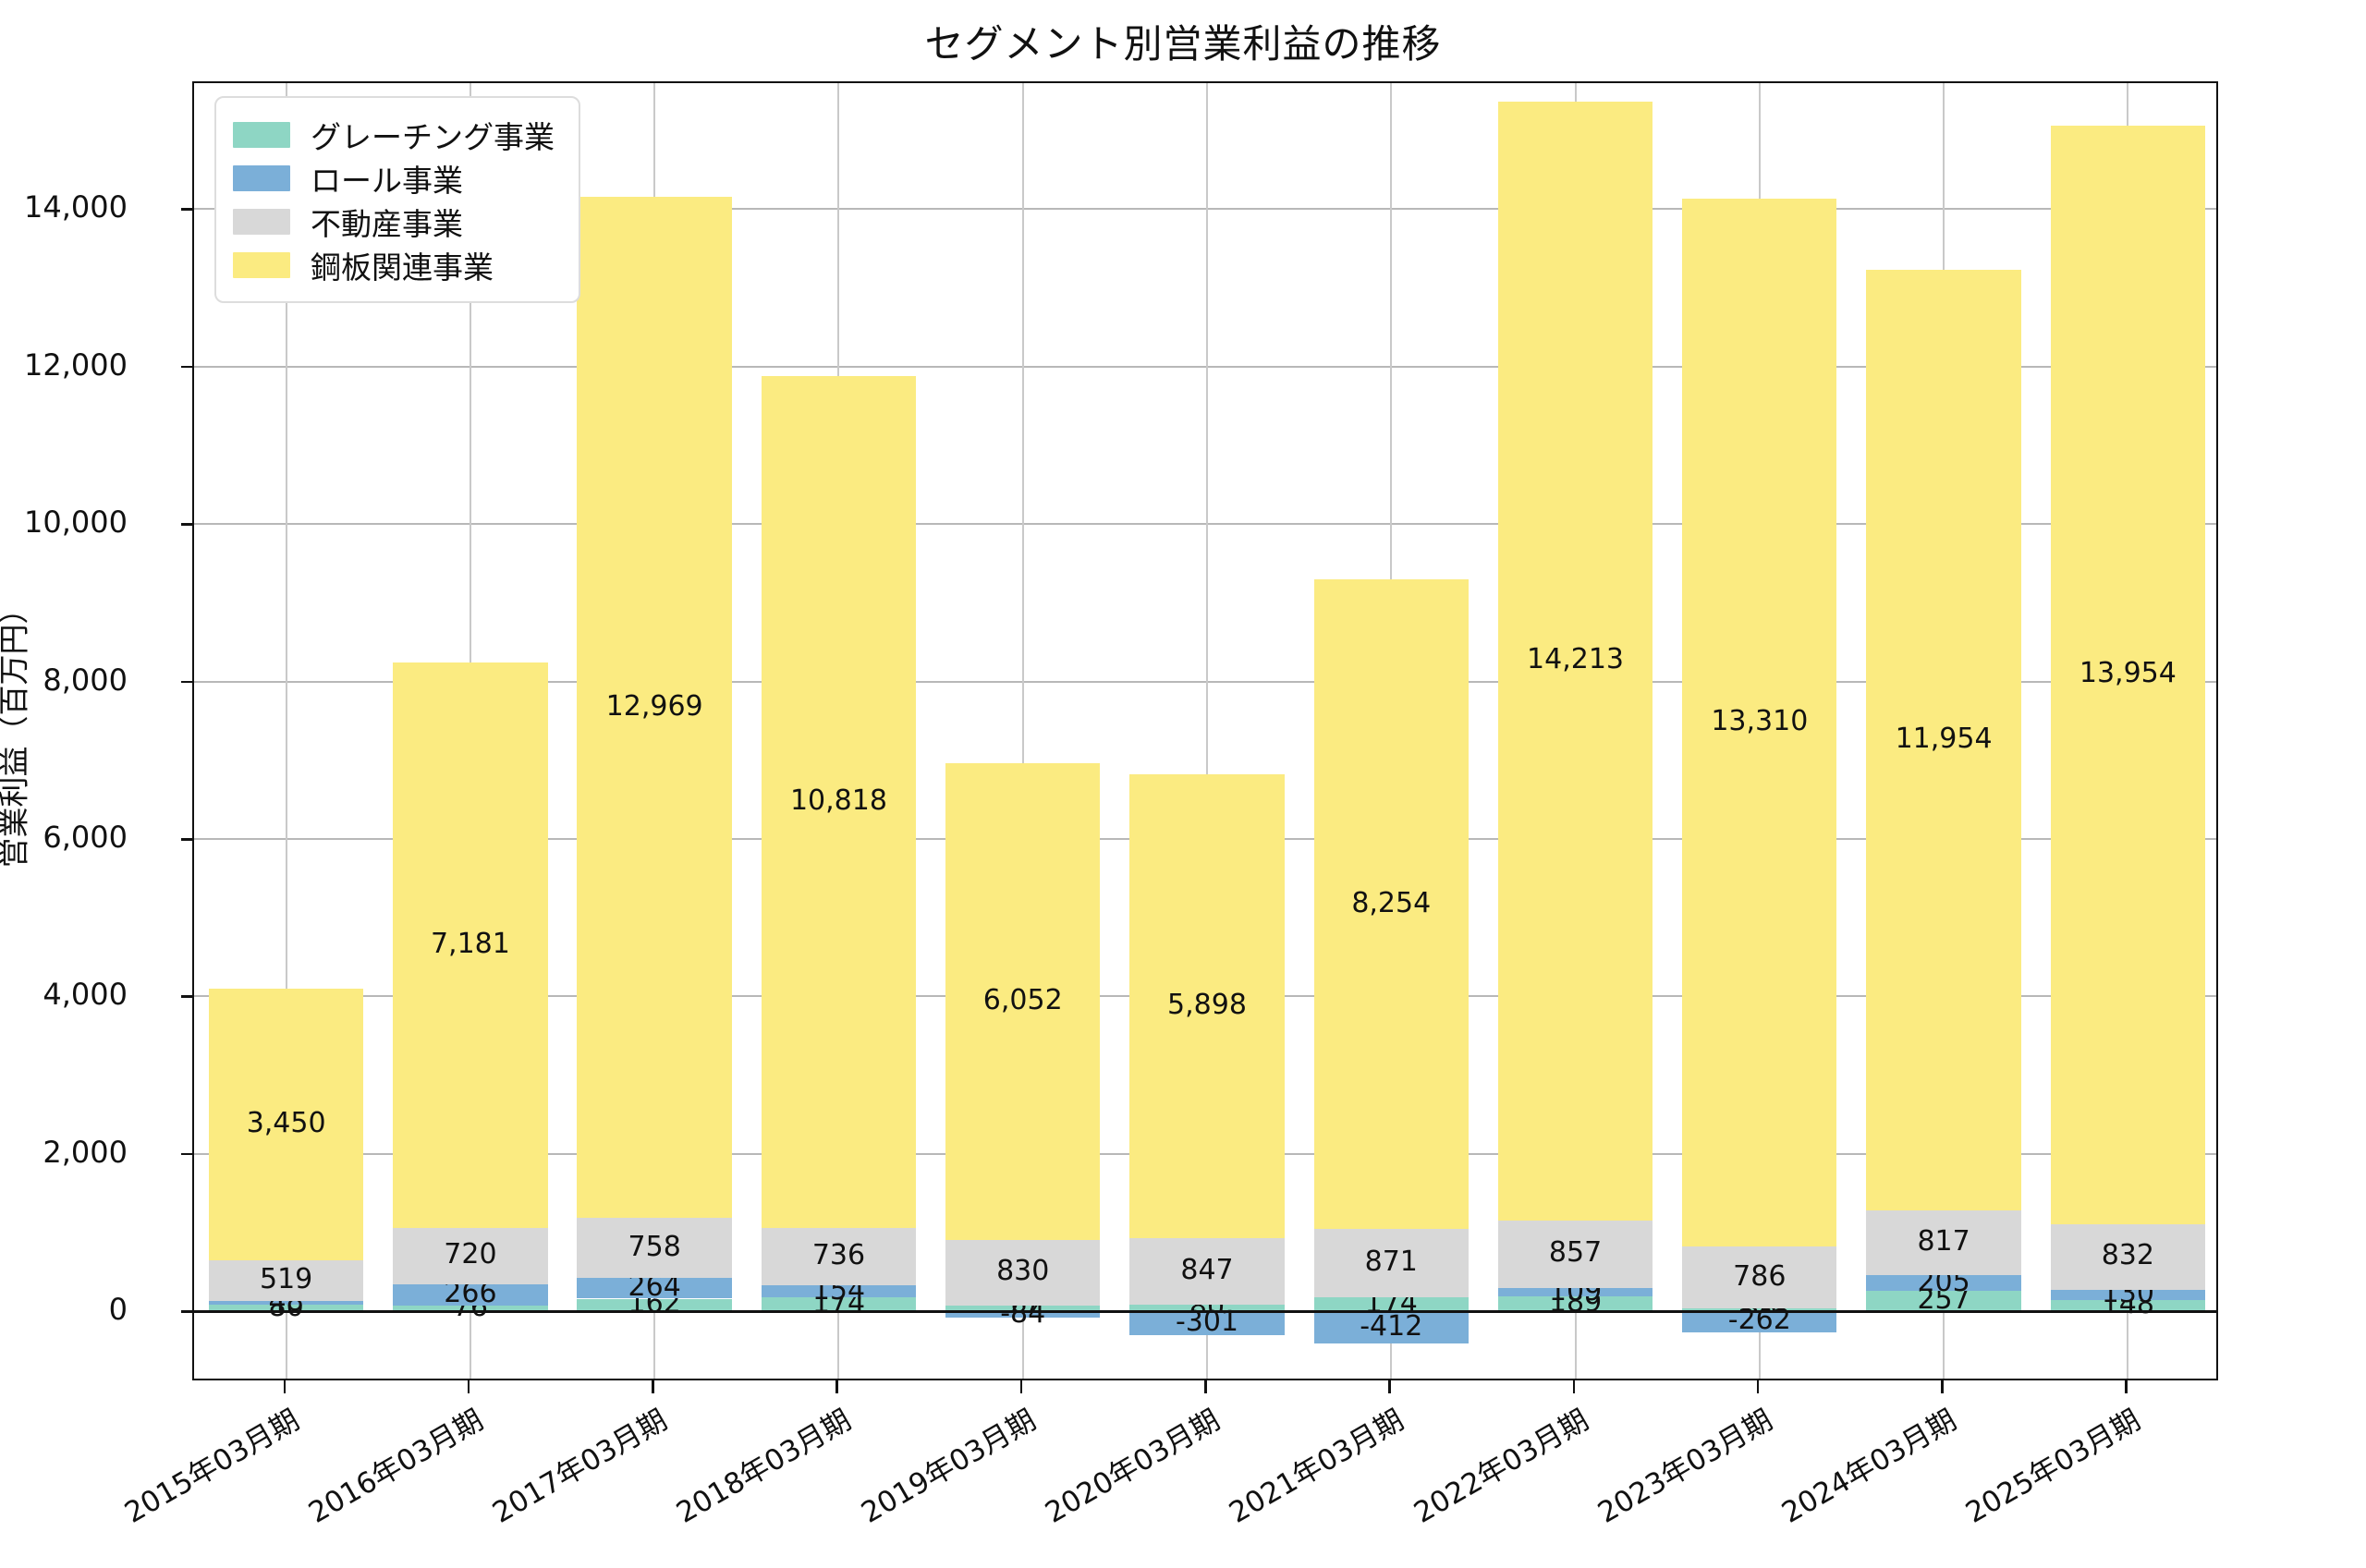  What do you see at coordinates (765, 1466) in the screenshot?
I see `x-axis-tick-label: 2018年03月期` at bounding box center [765, 1466].